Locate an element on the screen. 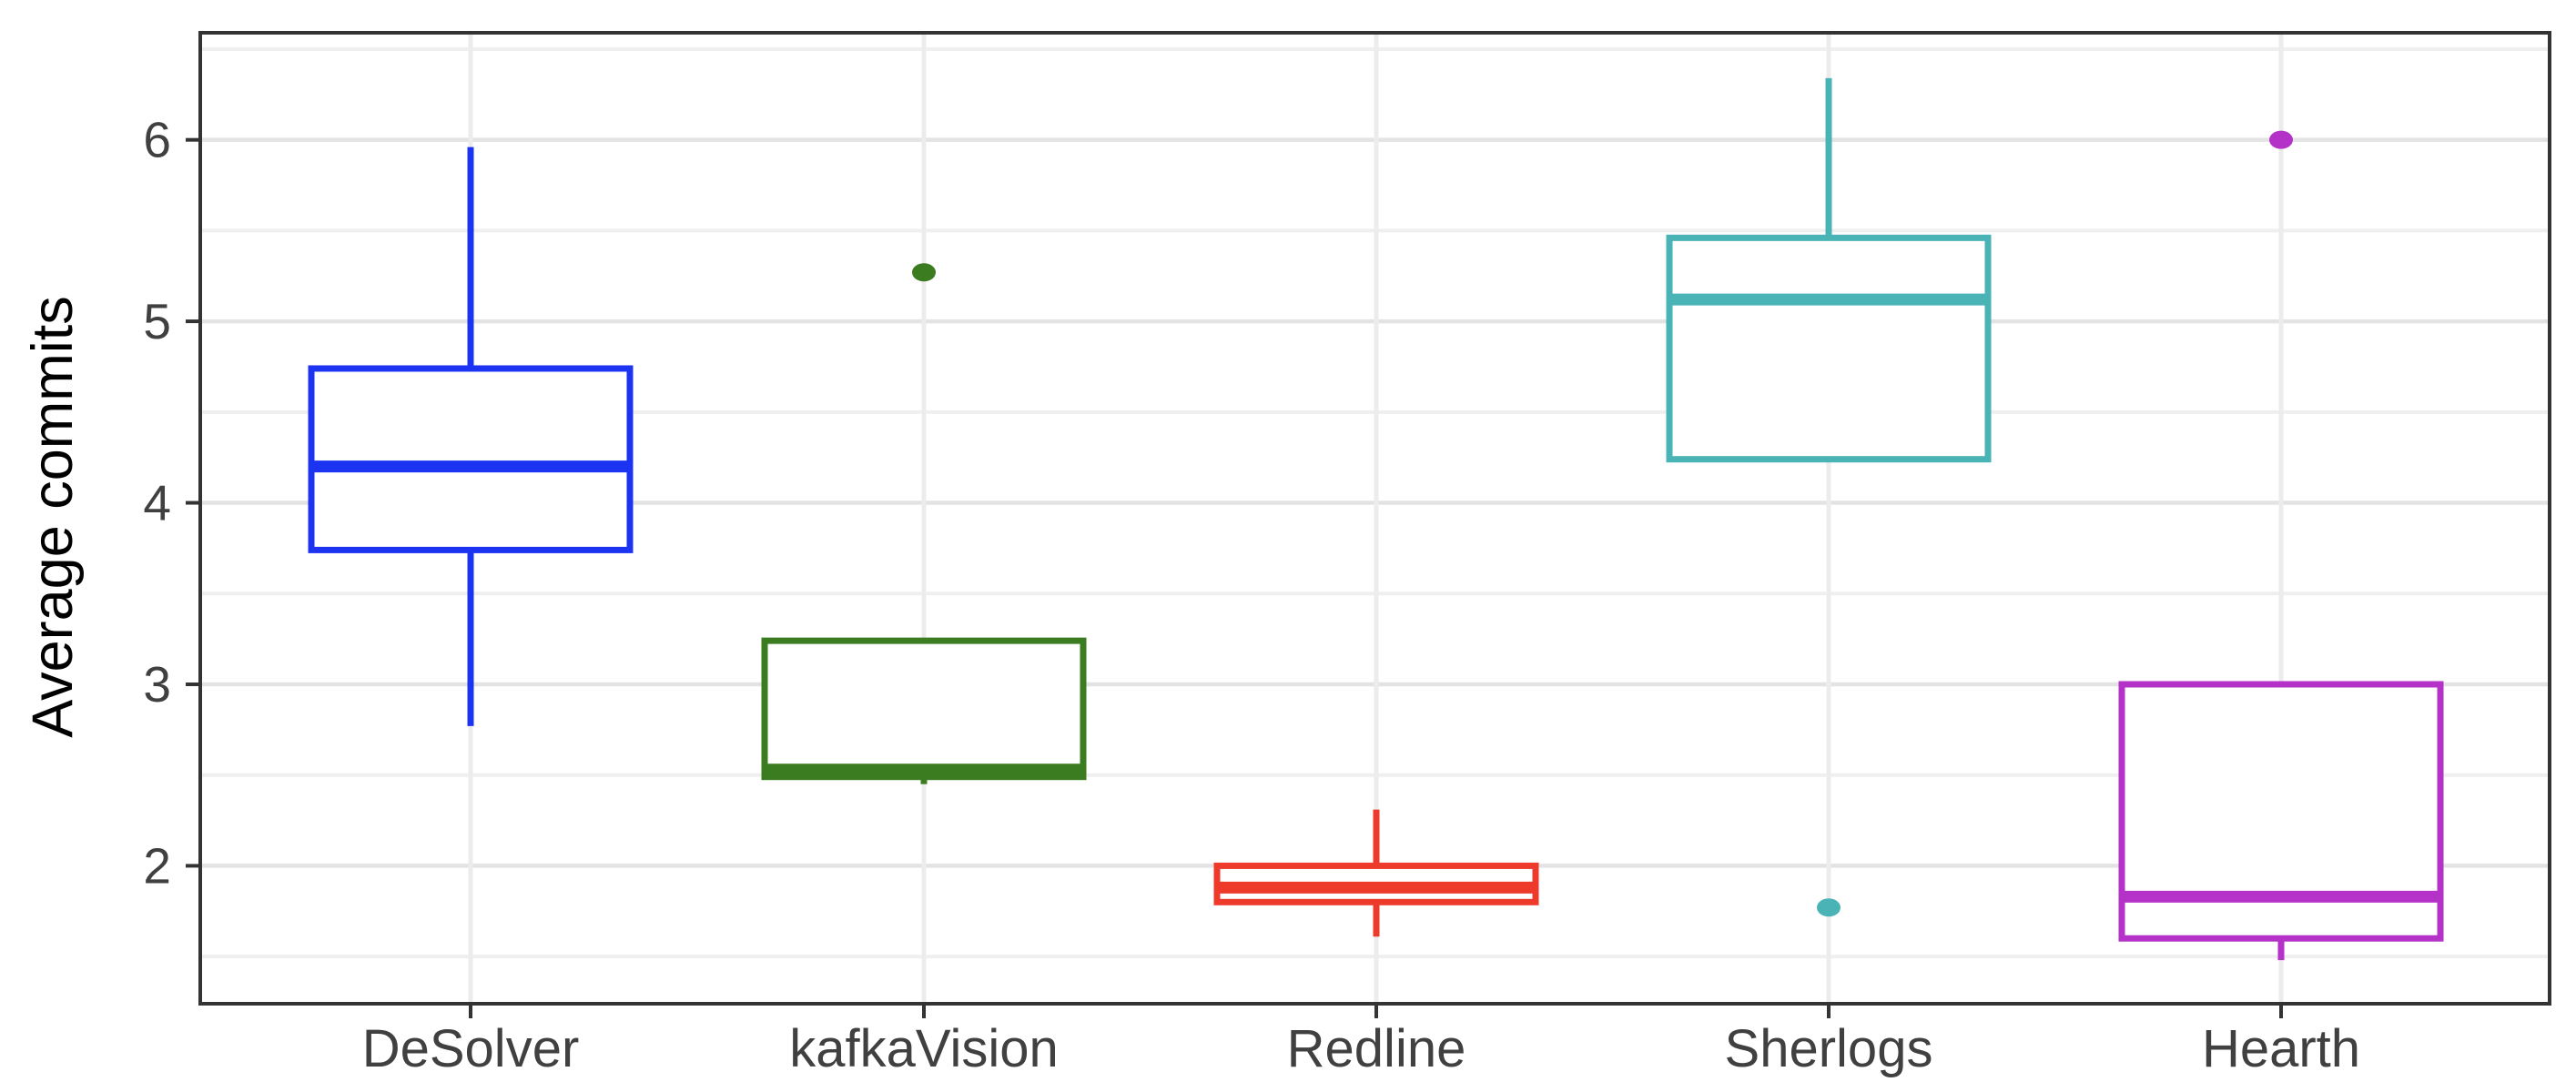  y-axis-title: Average commits is located at coordinates (53, 517).